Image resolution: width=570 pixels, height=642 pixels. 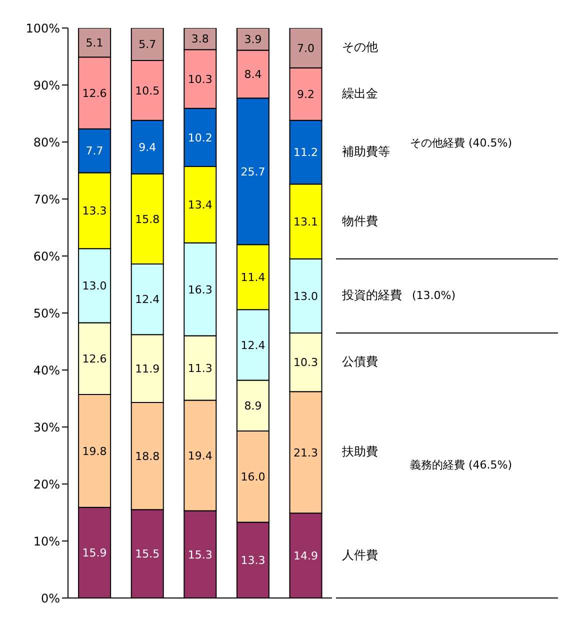 What do you see at coordinates (253, 277) in the screenshot?
I see `data-label: 11.4` at bounding box center [253, 277].